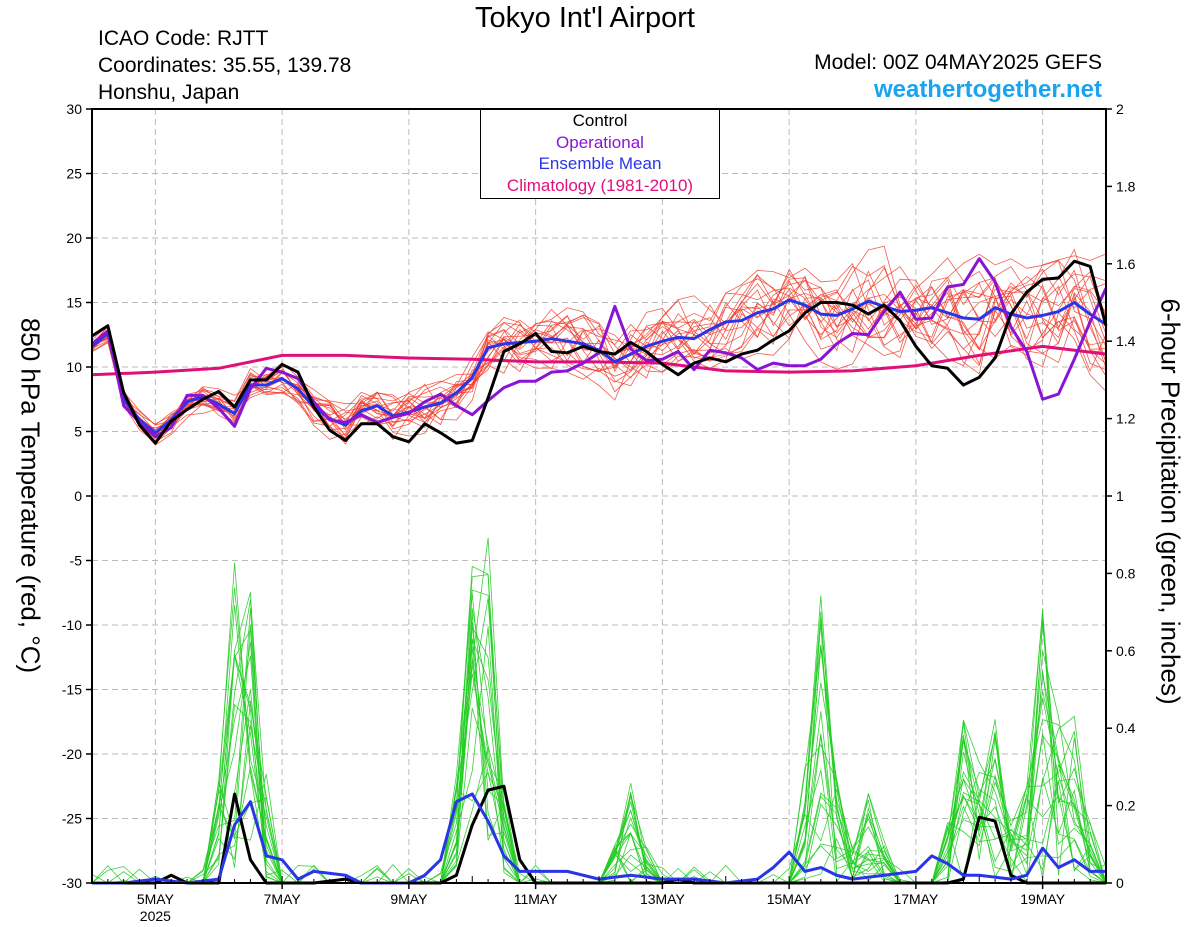  Describe the element at coordinates (600, 120) in the screenshot. I see `legend-entry-control: Control` at that location.